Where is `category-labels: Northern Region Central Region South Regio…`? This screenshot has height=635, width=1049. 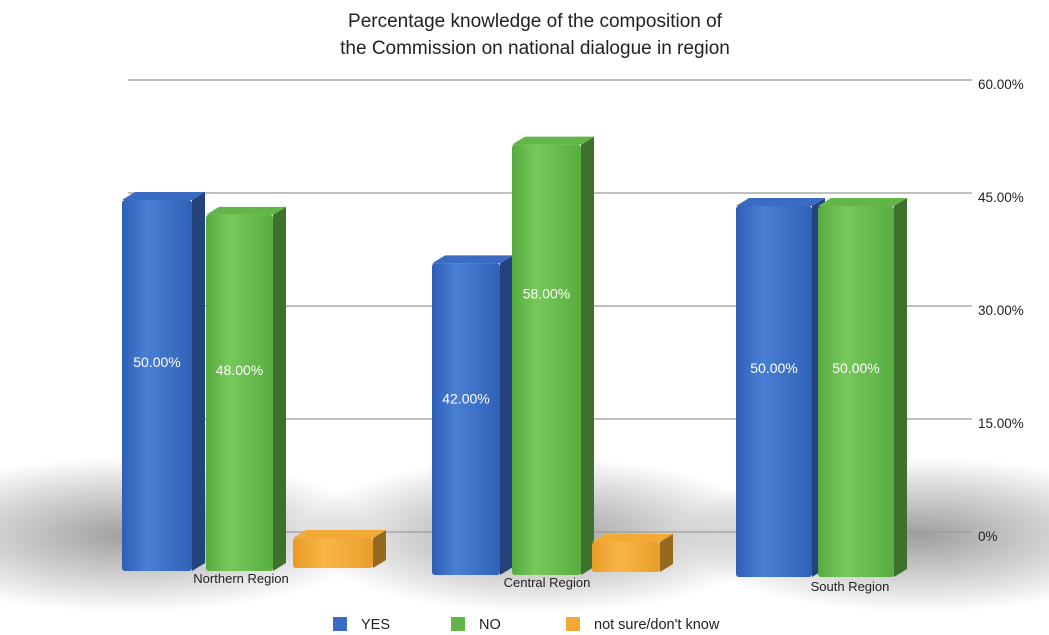 category-labels: Northern Region Central Region South Regio… is located at coordinates (541, 582).